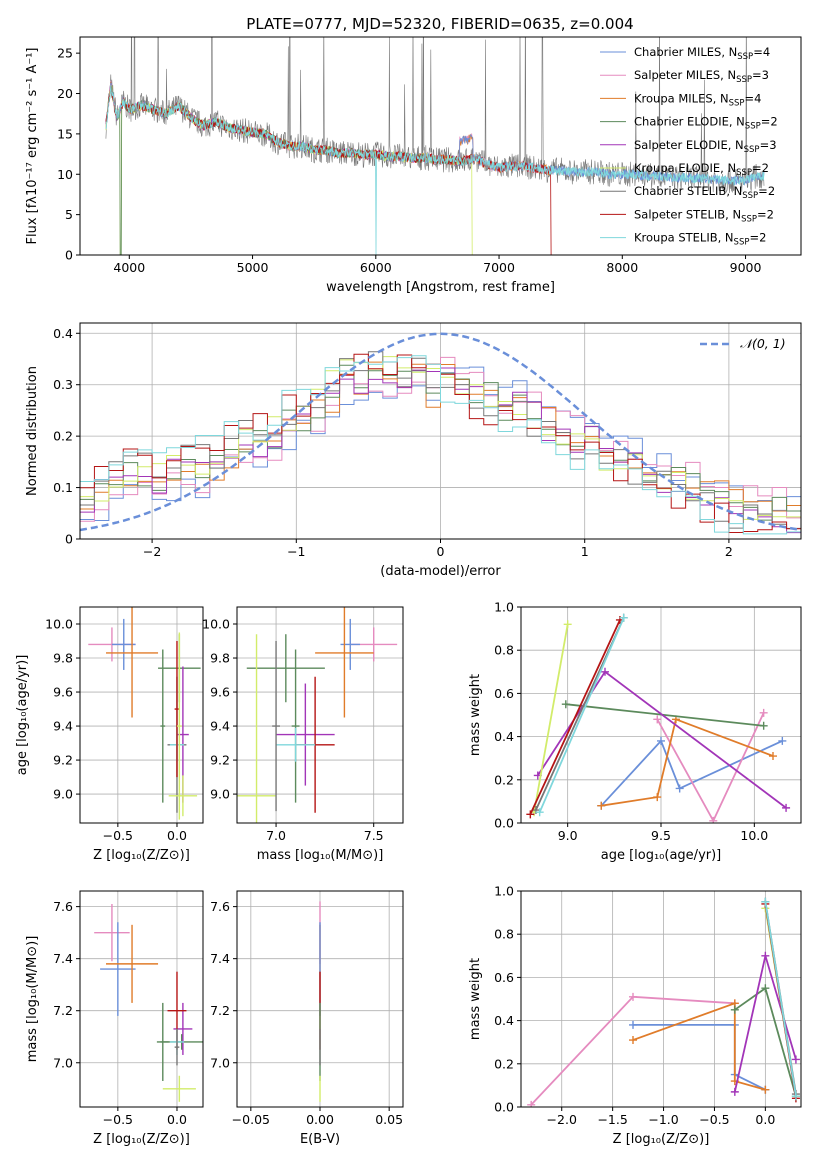  I want to click on legend-entry: Salpeter MILES, NSSP=3, so click(701, 76).